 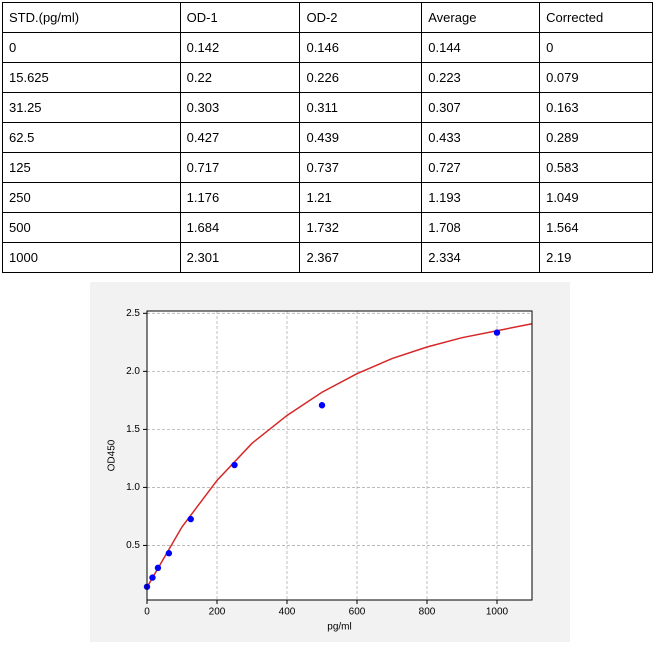 What do you see at coordinates (91, 167) in the screenshot?
I see `table-cell: 125` at bounding box center [91, 167].